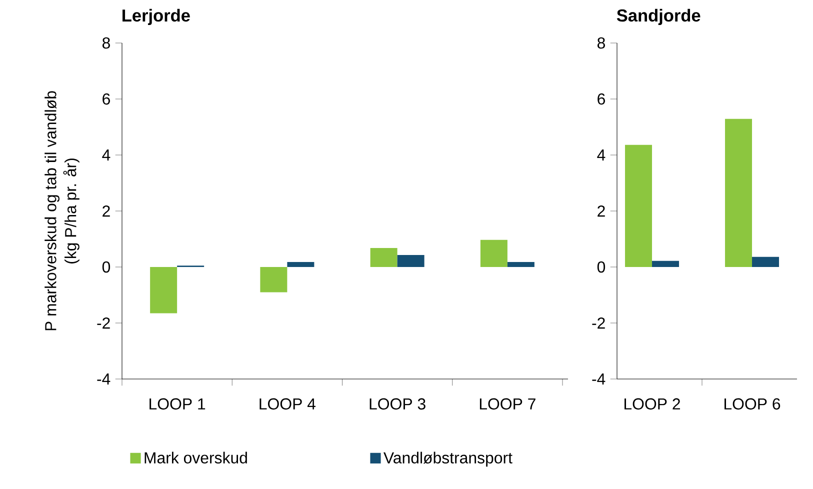  I want to click on x-tick-label: LOOP 7, so click(508, 404).